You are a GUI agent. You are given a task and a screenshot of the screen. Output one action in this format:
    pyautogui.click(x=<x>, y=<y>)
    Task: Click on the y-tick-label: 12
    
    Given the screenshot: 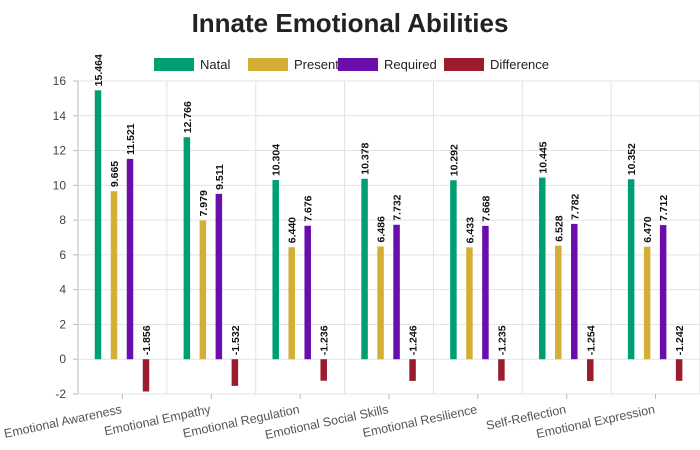 What is the action you would take?
    pyautogui.click(x=60, y=151)
    